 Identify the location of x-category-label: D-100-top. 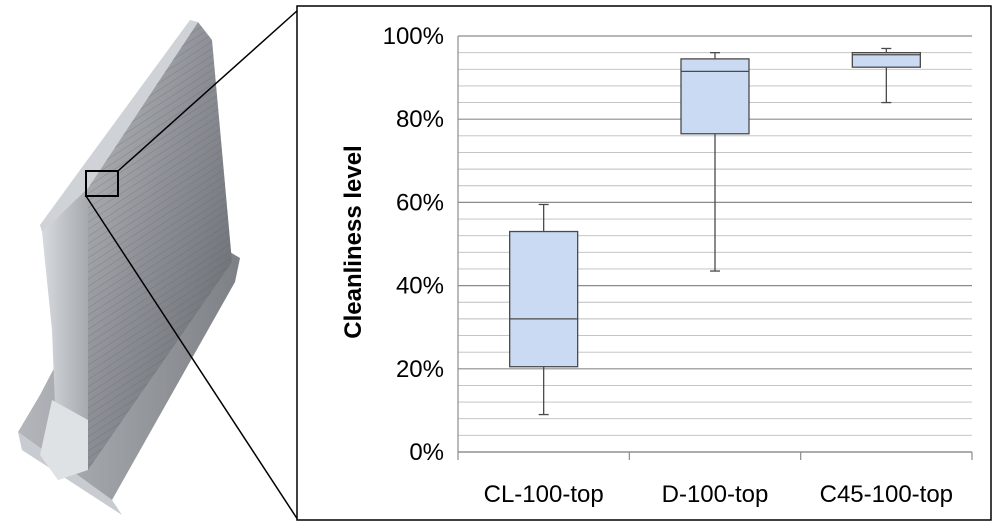
(715, 494).